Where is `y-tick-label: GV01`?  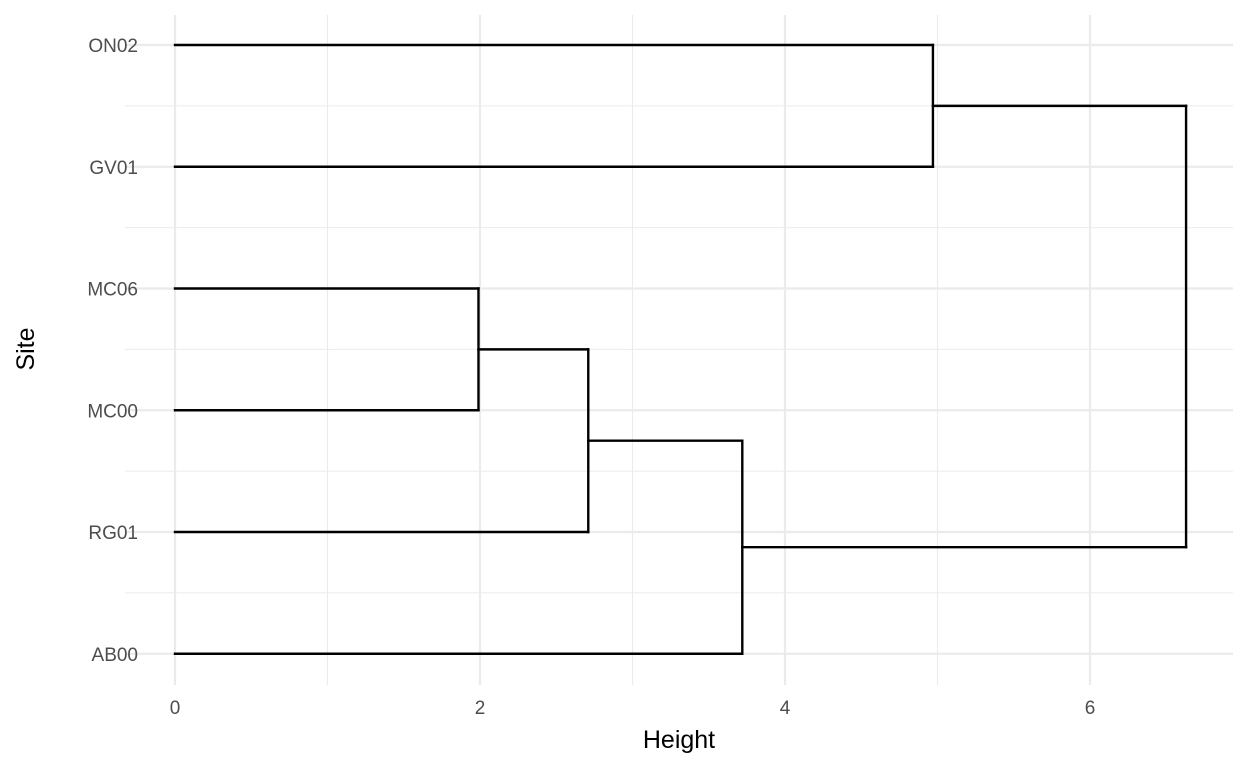
y-tick-label: GV01 is located at coordinates (113, 168).